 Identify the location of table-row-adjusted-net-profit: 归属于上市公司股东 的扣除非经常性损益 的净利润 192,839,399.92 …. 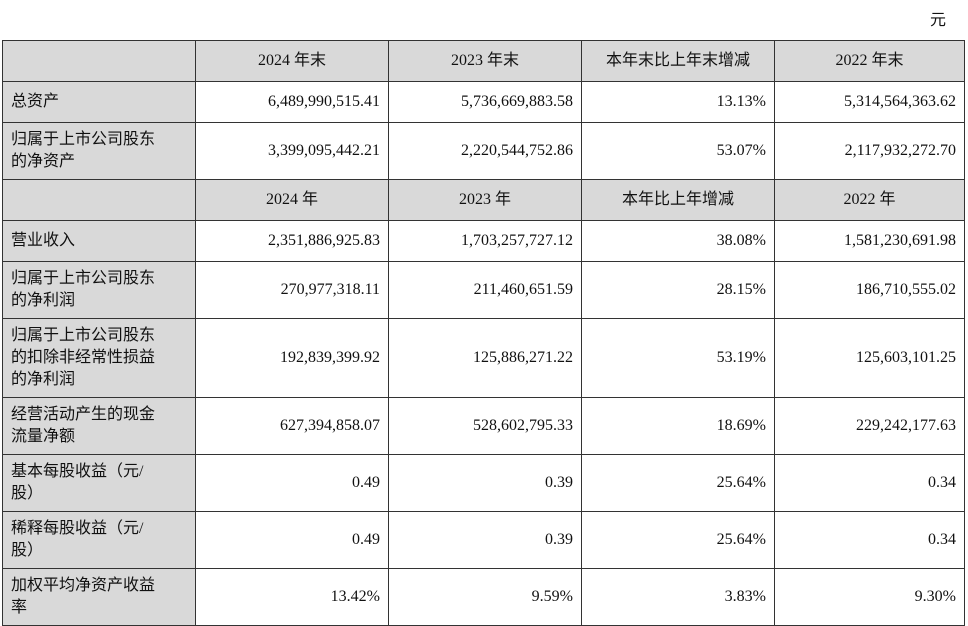
(483, 358).